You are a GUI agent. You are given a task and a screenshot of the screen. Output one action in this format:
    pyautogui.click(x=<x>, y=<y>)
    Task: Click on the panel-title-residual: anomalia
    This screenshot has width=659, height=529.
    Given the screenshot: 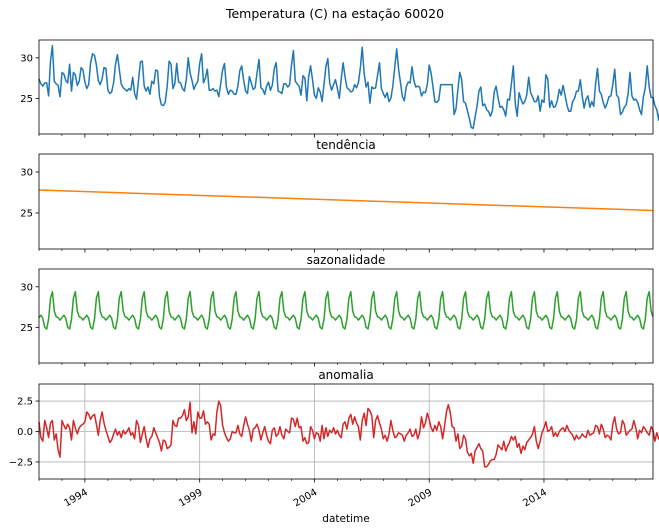 What is the action you would take?
    pyautogui.click(x=345, y=375)
    